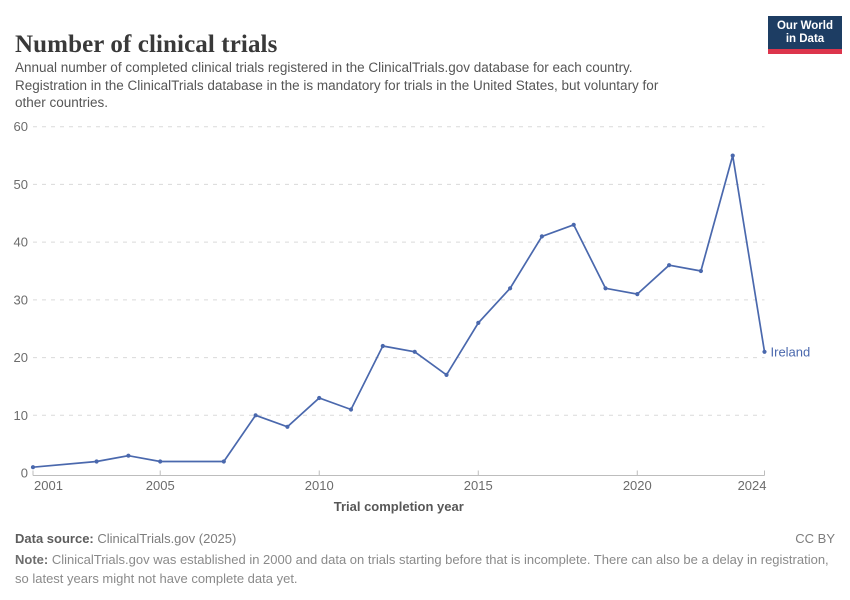 This screenshot has width=850, height=600. I want to click on data-source-value: ClinicalTrials.gov (2025), so click(167, 538).